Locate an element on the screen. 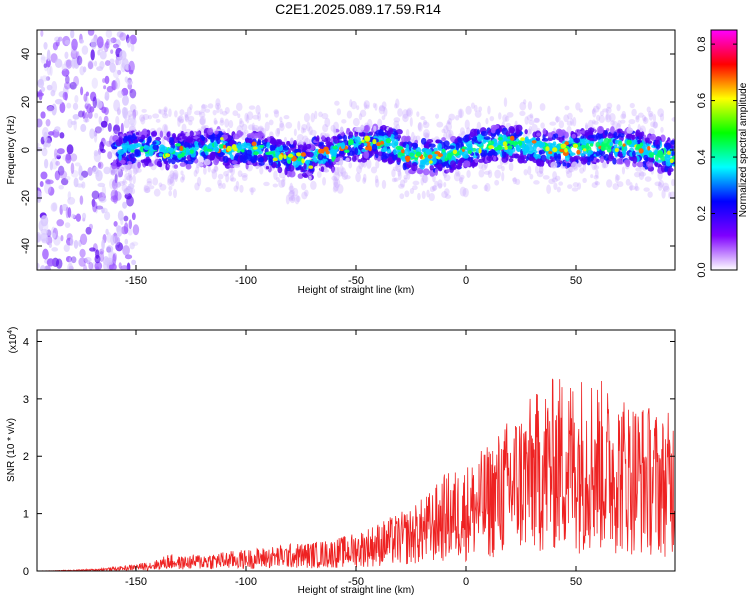 The width and height of the screenshot is (750, 605). colorbar-ticks: 0.0 0.2 0.4 0.6 0.8 is located at coordinates (716, 157).